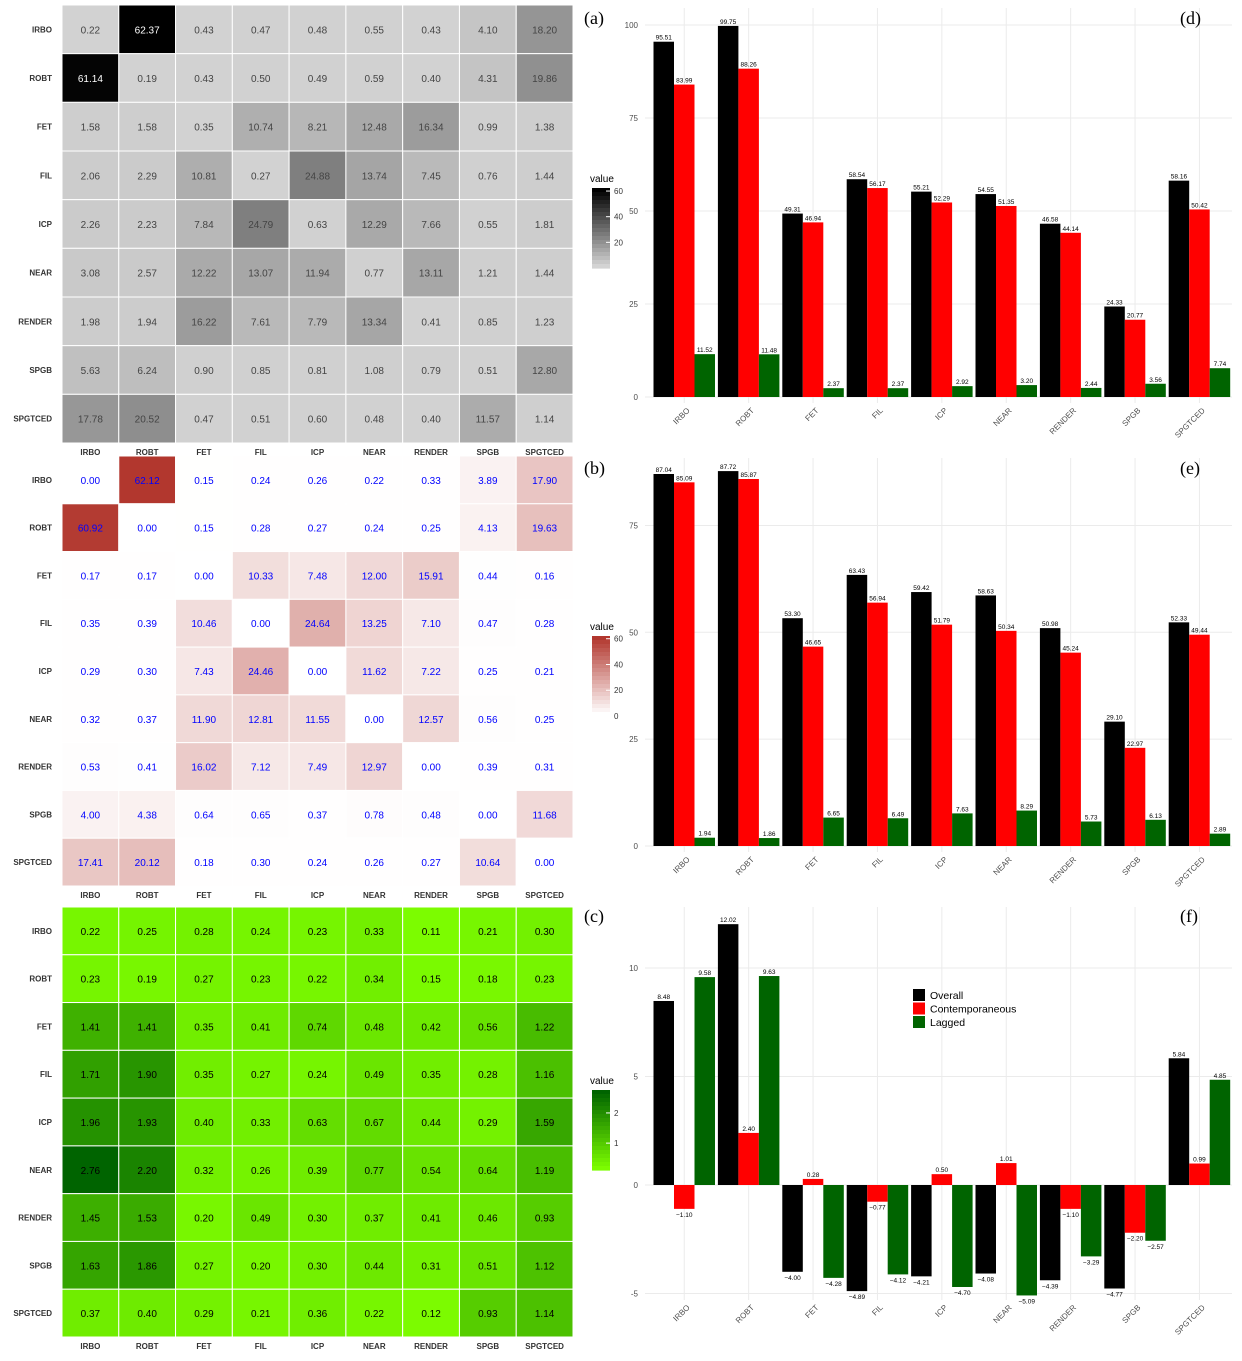  Describe the element at coordinates (204, 672) in the screenshot. I see `heatmap-cell-label: 7.43` at that location.